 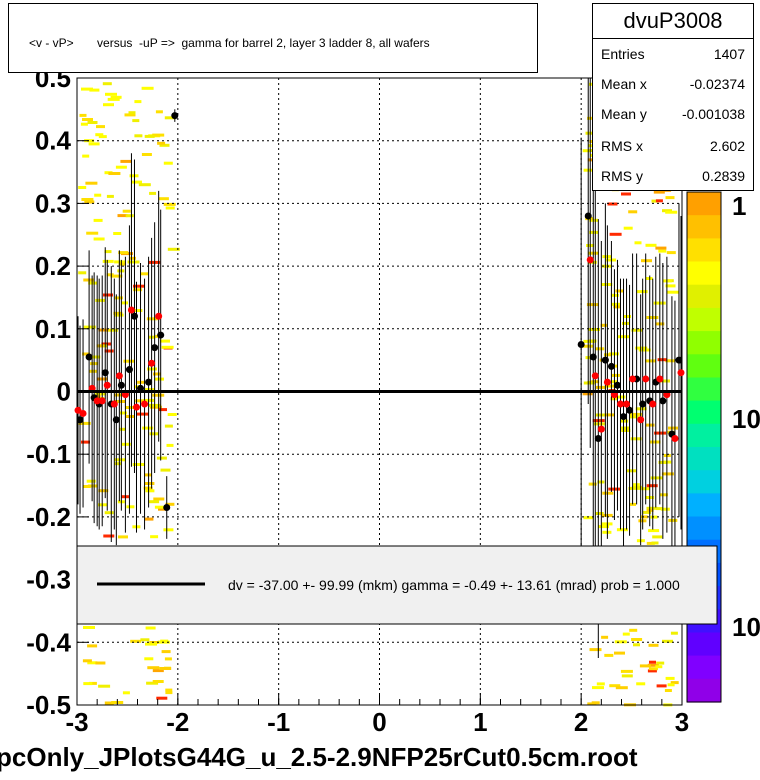 I want to click on stat-row-rms-x: RMS x 2.602, so click(x=673, y=147).